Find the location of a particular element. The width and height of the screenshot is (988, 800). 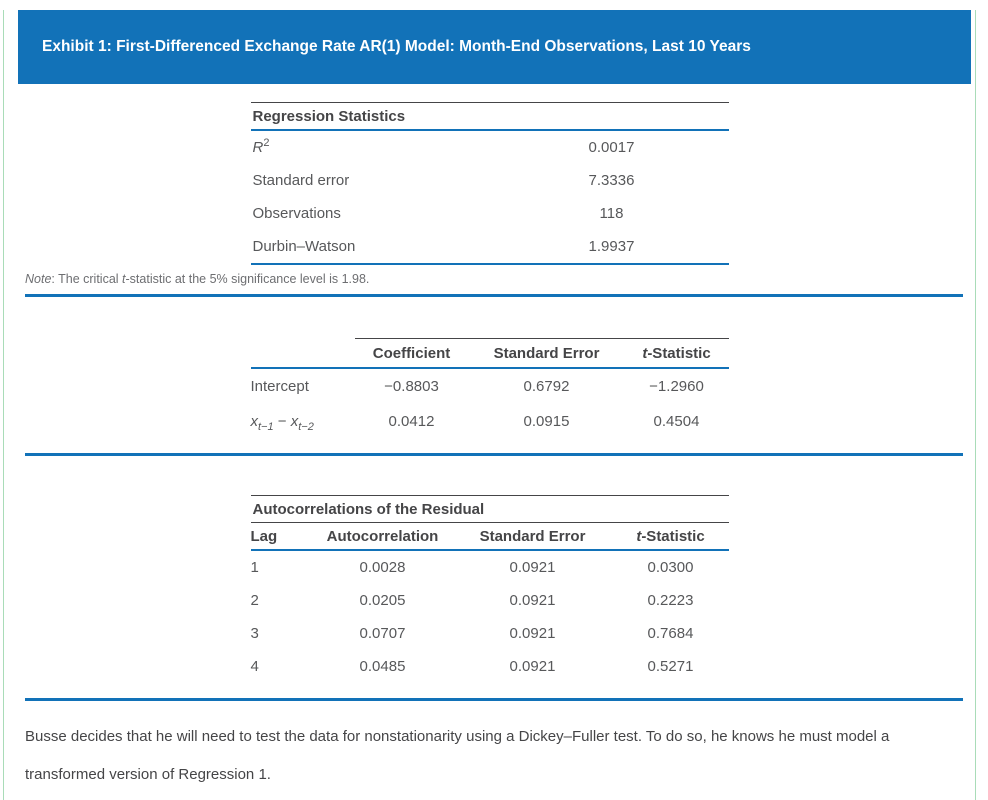

cell-autocorrelation: 0.0707 is located at coordinates (382, 633).